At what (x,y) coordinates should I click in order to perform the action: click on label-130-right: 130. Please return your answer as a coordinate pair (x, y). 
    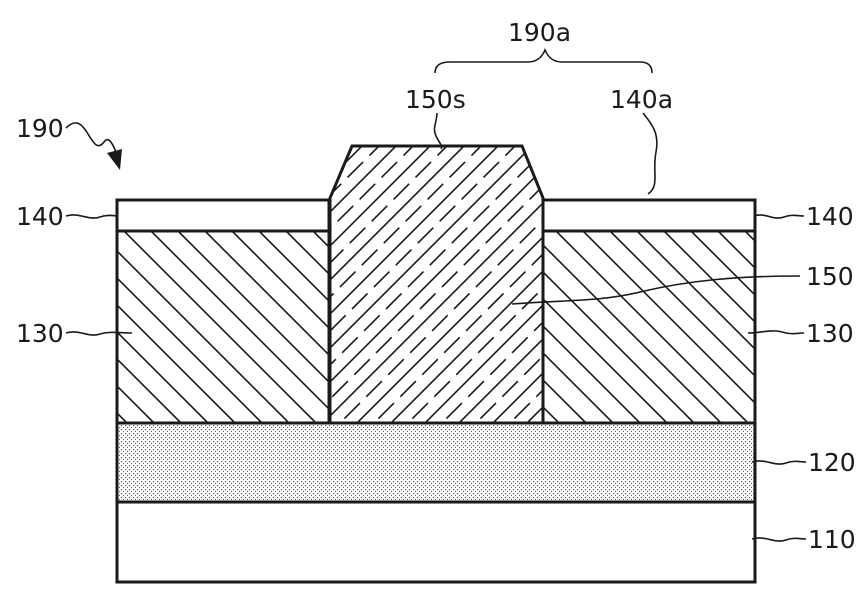
    Looking at the image, I should click on (830, 333).